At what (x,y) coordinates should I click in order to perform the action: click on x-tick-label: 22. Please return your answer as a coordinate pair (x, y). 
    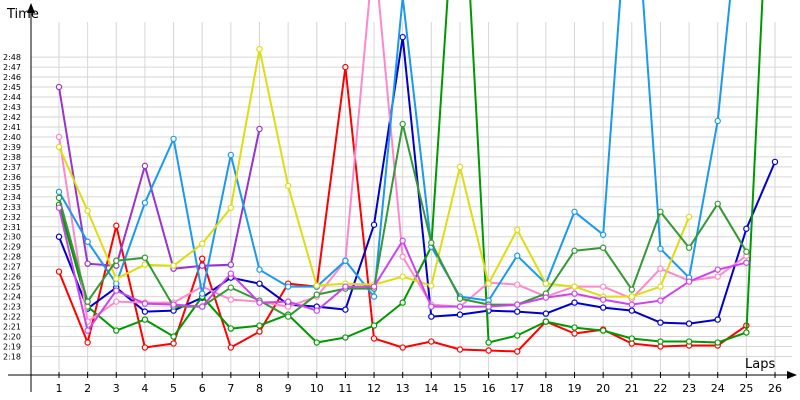
    Looking at the image, I should click on (660, 388).